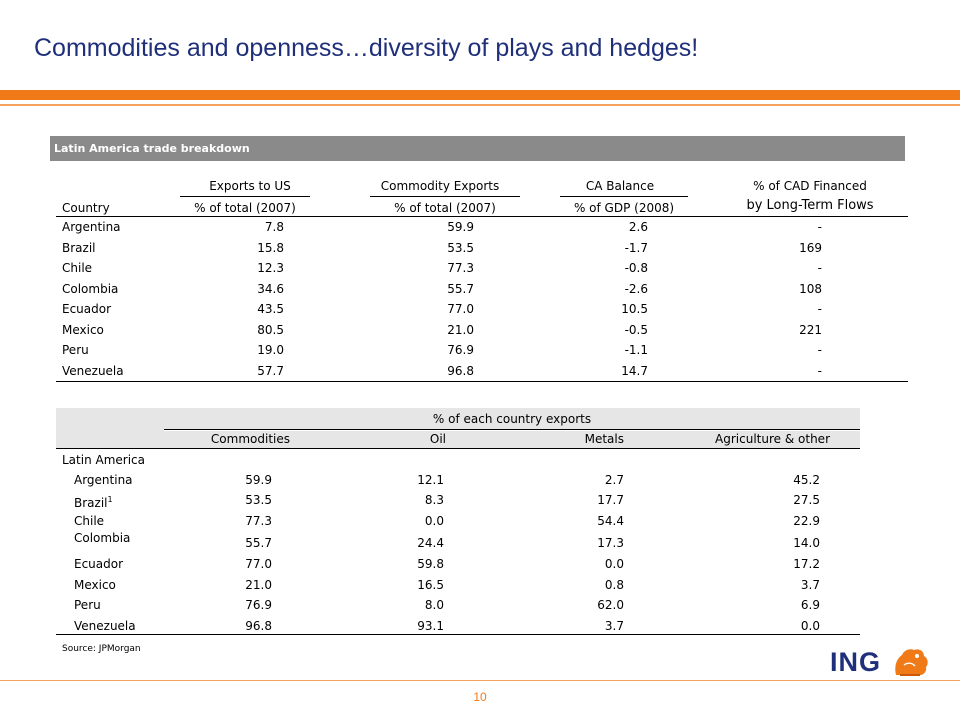 Image resolution: width=960 pixels, height=720 pixels. What do you see at coordinates (274, 227) in the screenshot?
I see `exports-us-value: 7.8` at bounding box center [274, 227].